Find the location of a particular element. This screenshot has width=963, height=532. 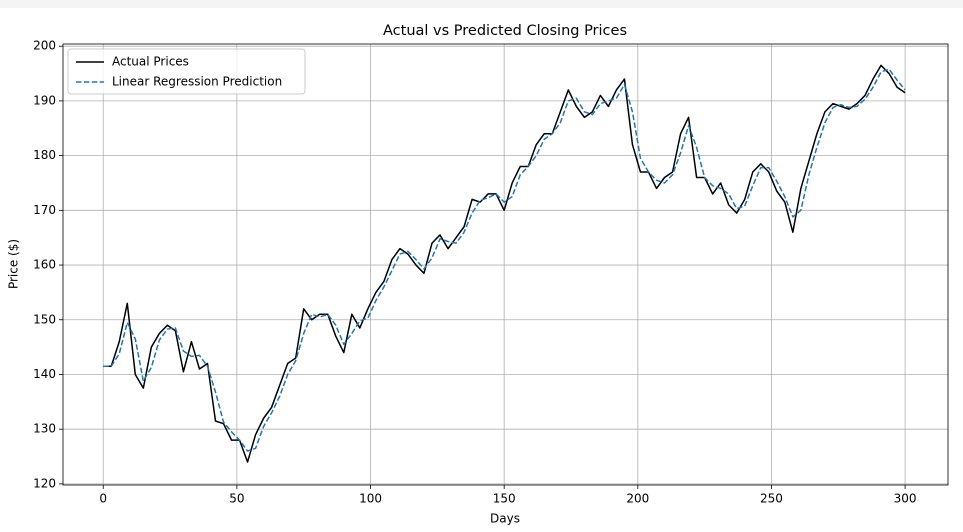

y-tick-label: 130 is located at coordinates (44, 429).